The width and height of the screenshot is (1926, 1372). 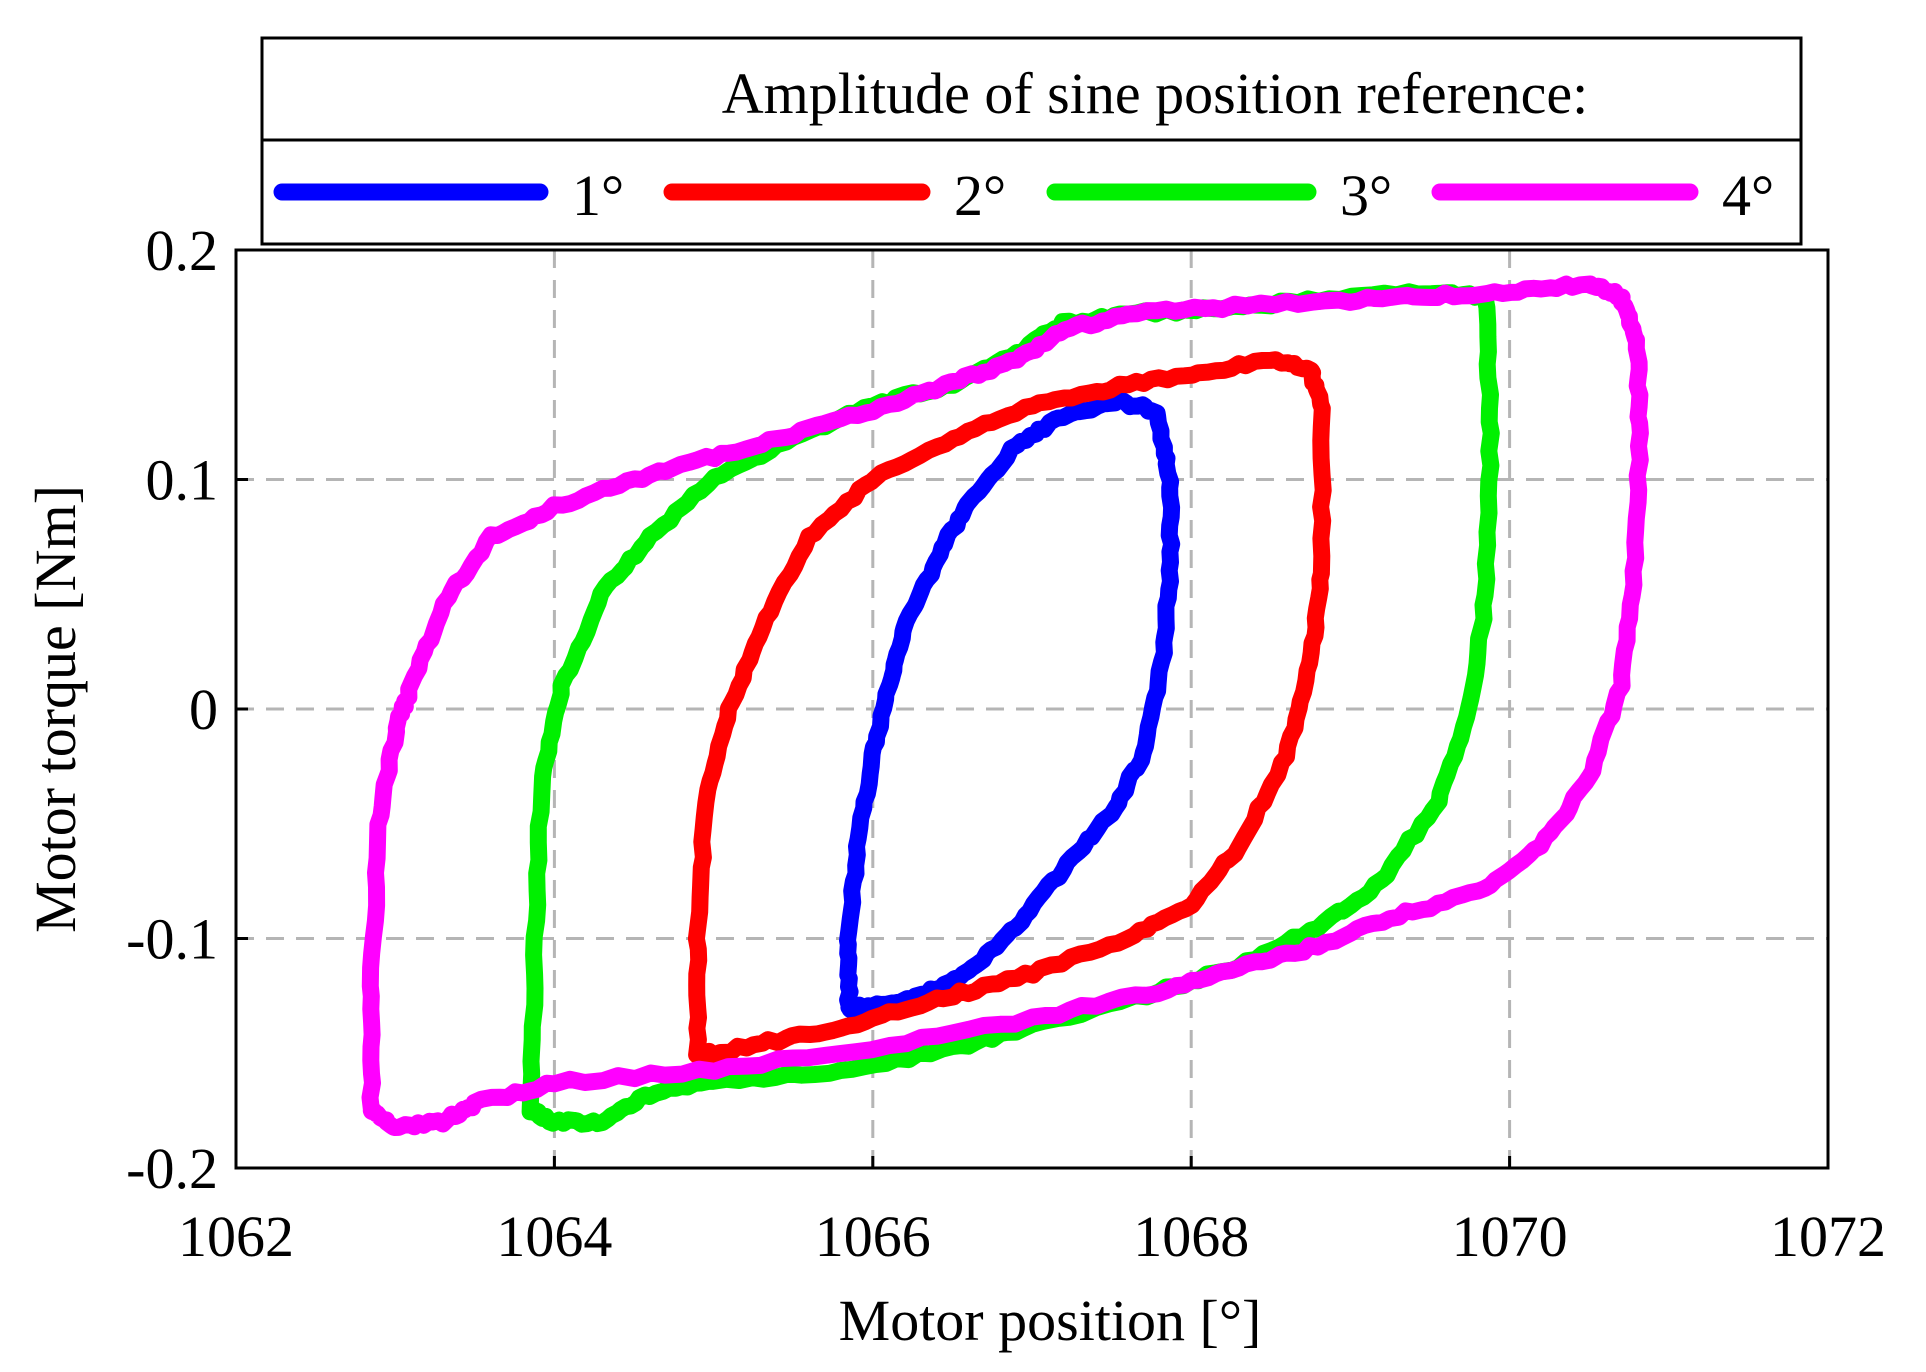 I want to click on legend-entries: 1° 2° 3° 4°, so click(x=1023, y=195).